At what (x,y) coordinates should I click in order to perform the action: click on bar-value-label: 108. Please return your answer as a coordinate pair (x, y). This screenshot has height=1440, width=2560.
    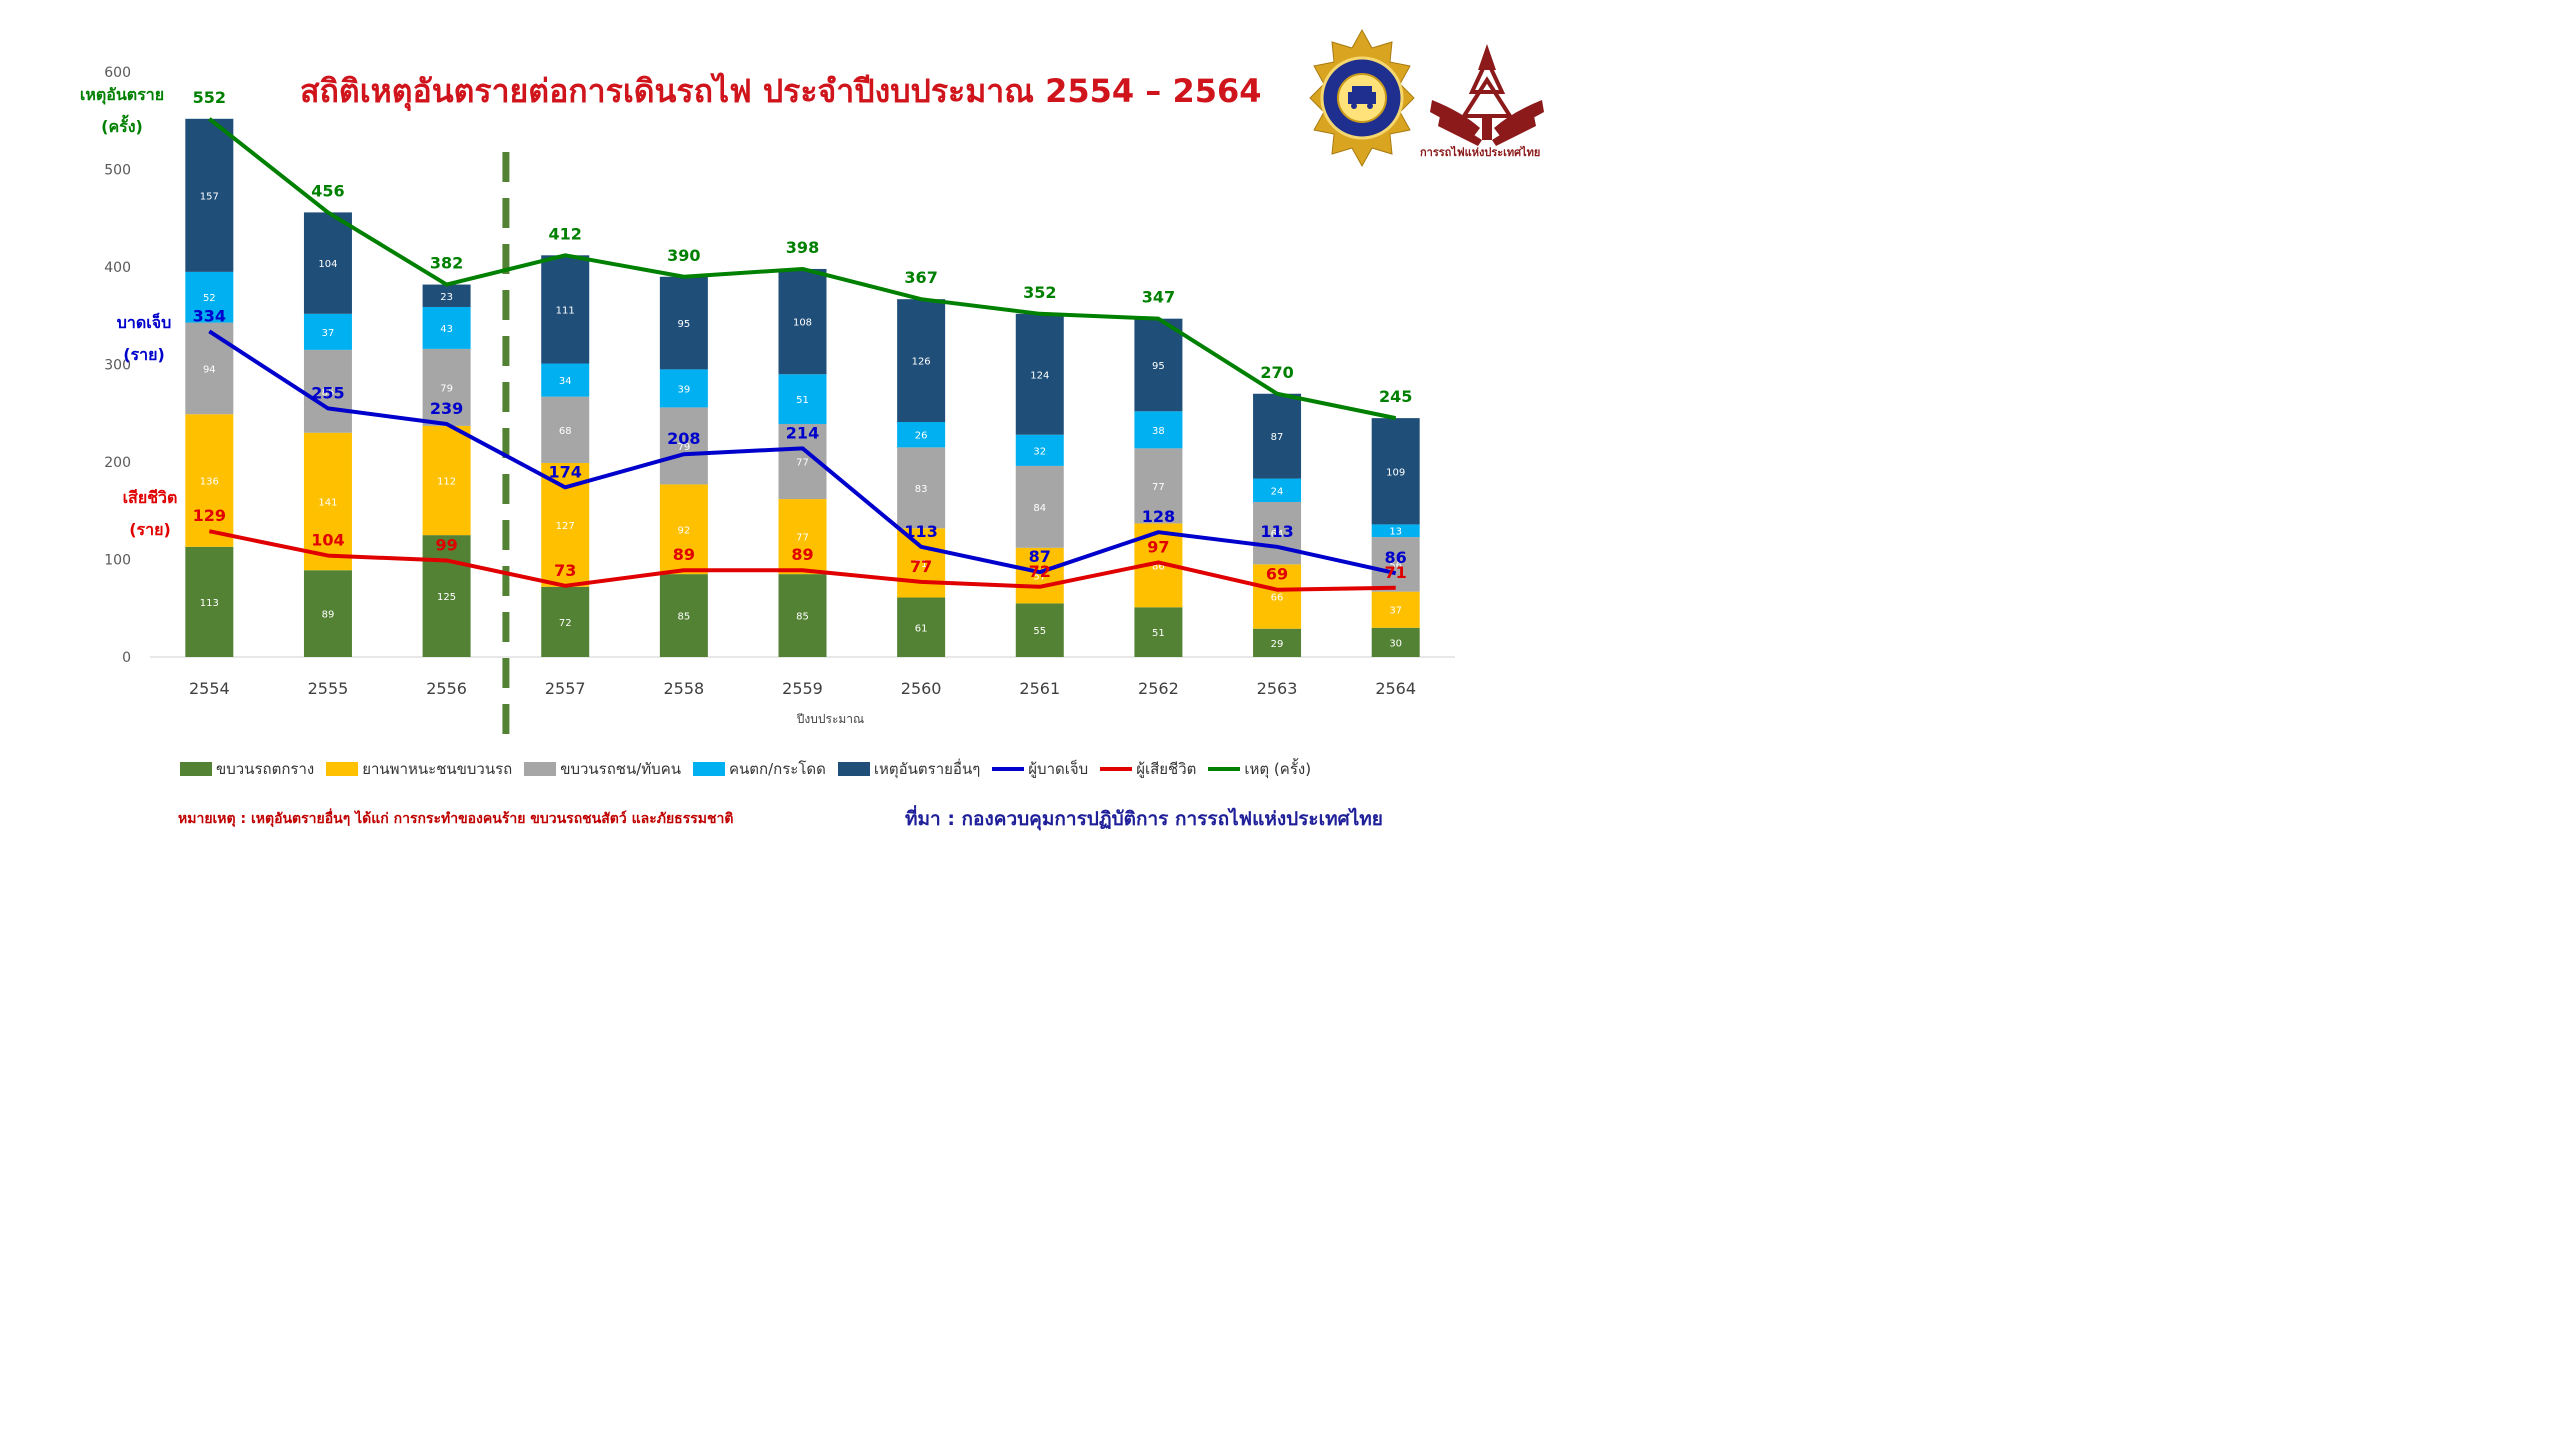
    Looking at the image, I should click on (802, 323).